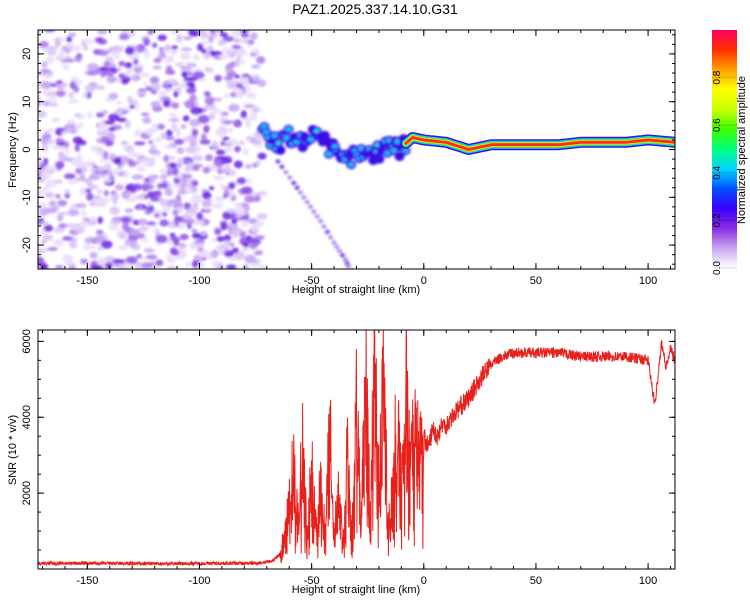 The image size is (750, 600). Describe the element at coordinates (742, 150) in the screenshot. I see `colorbar-label: Normalized spectral amplitude` at that location.